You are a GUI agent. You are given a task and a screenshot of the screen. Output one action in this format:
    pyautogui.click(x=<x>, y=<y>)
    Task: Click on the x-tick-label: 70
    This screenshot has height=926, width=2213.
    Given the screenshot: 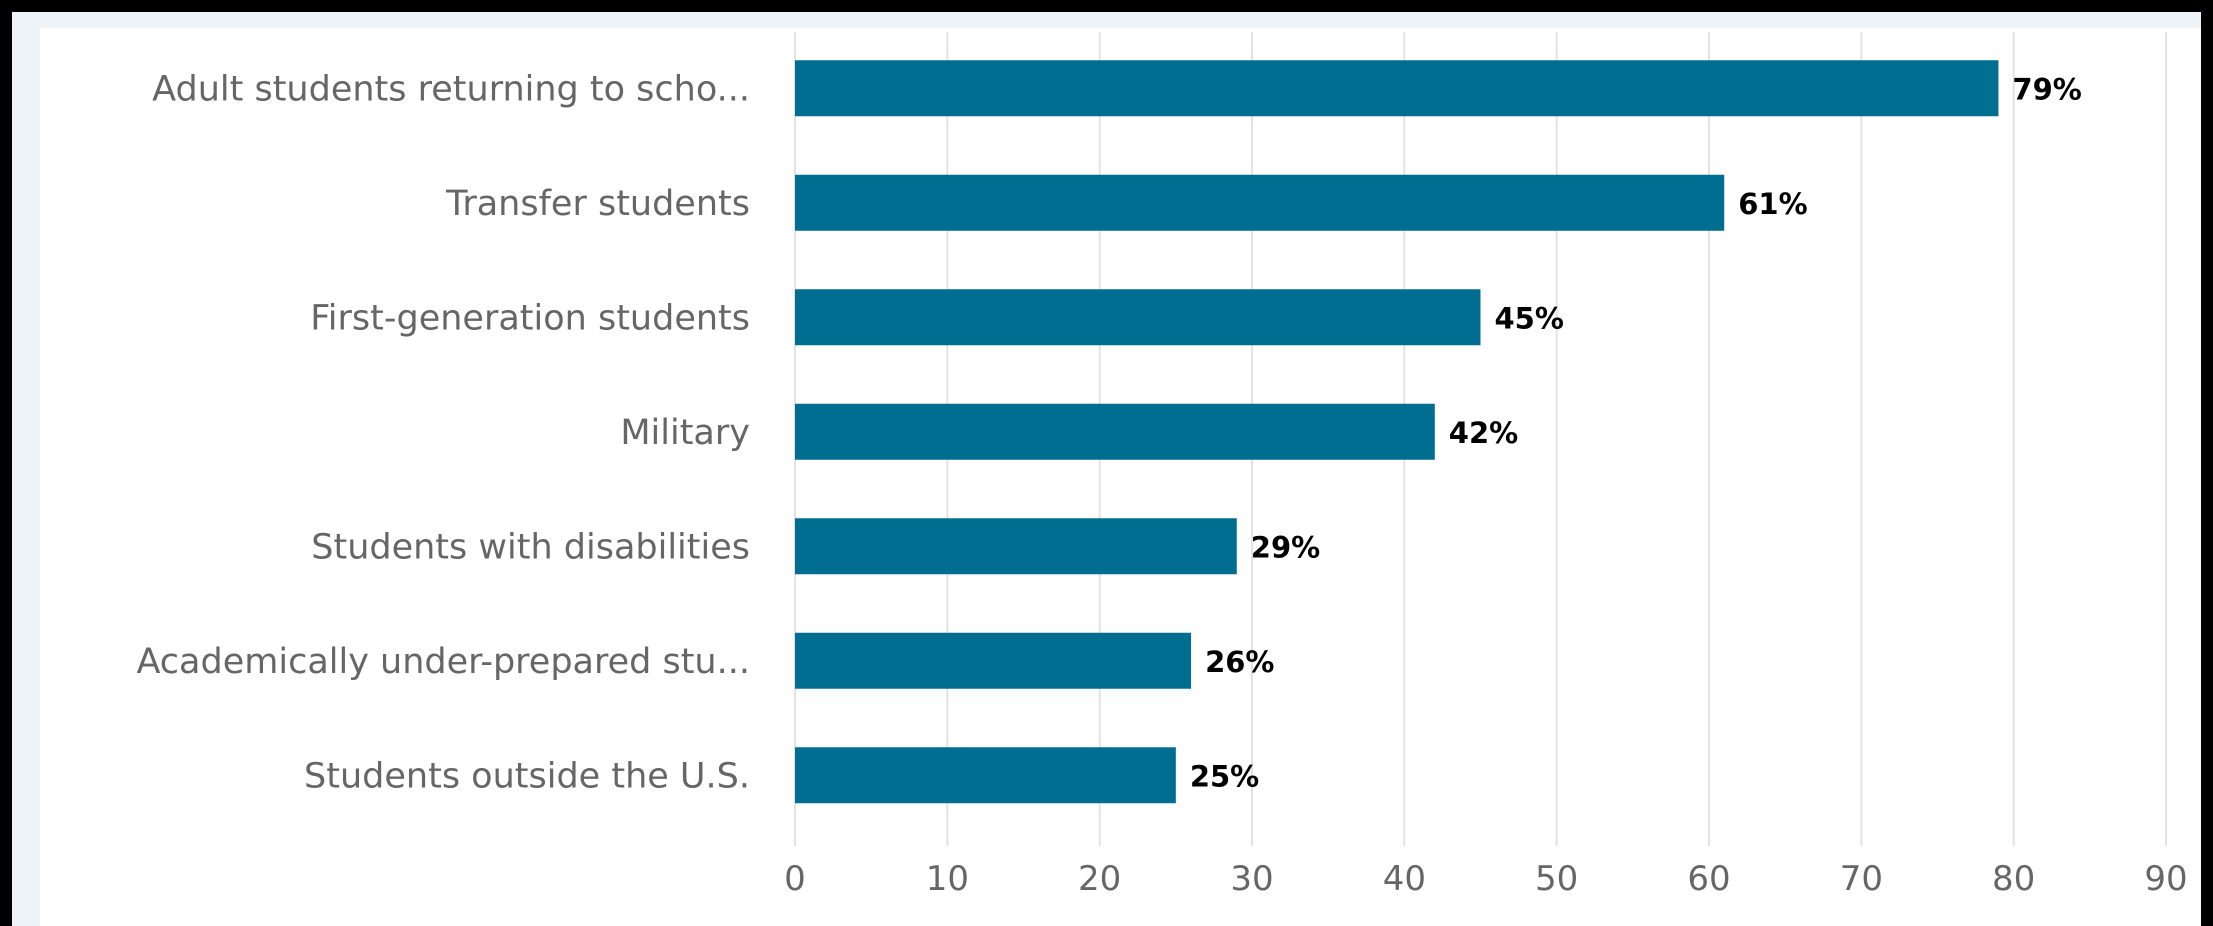 What is the action you would take?
    pyautogui.click(x=1861, y=879)
    